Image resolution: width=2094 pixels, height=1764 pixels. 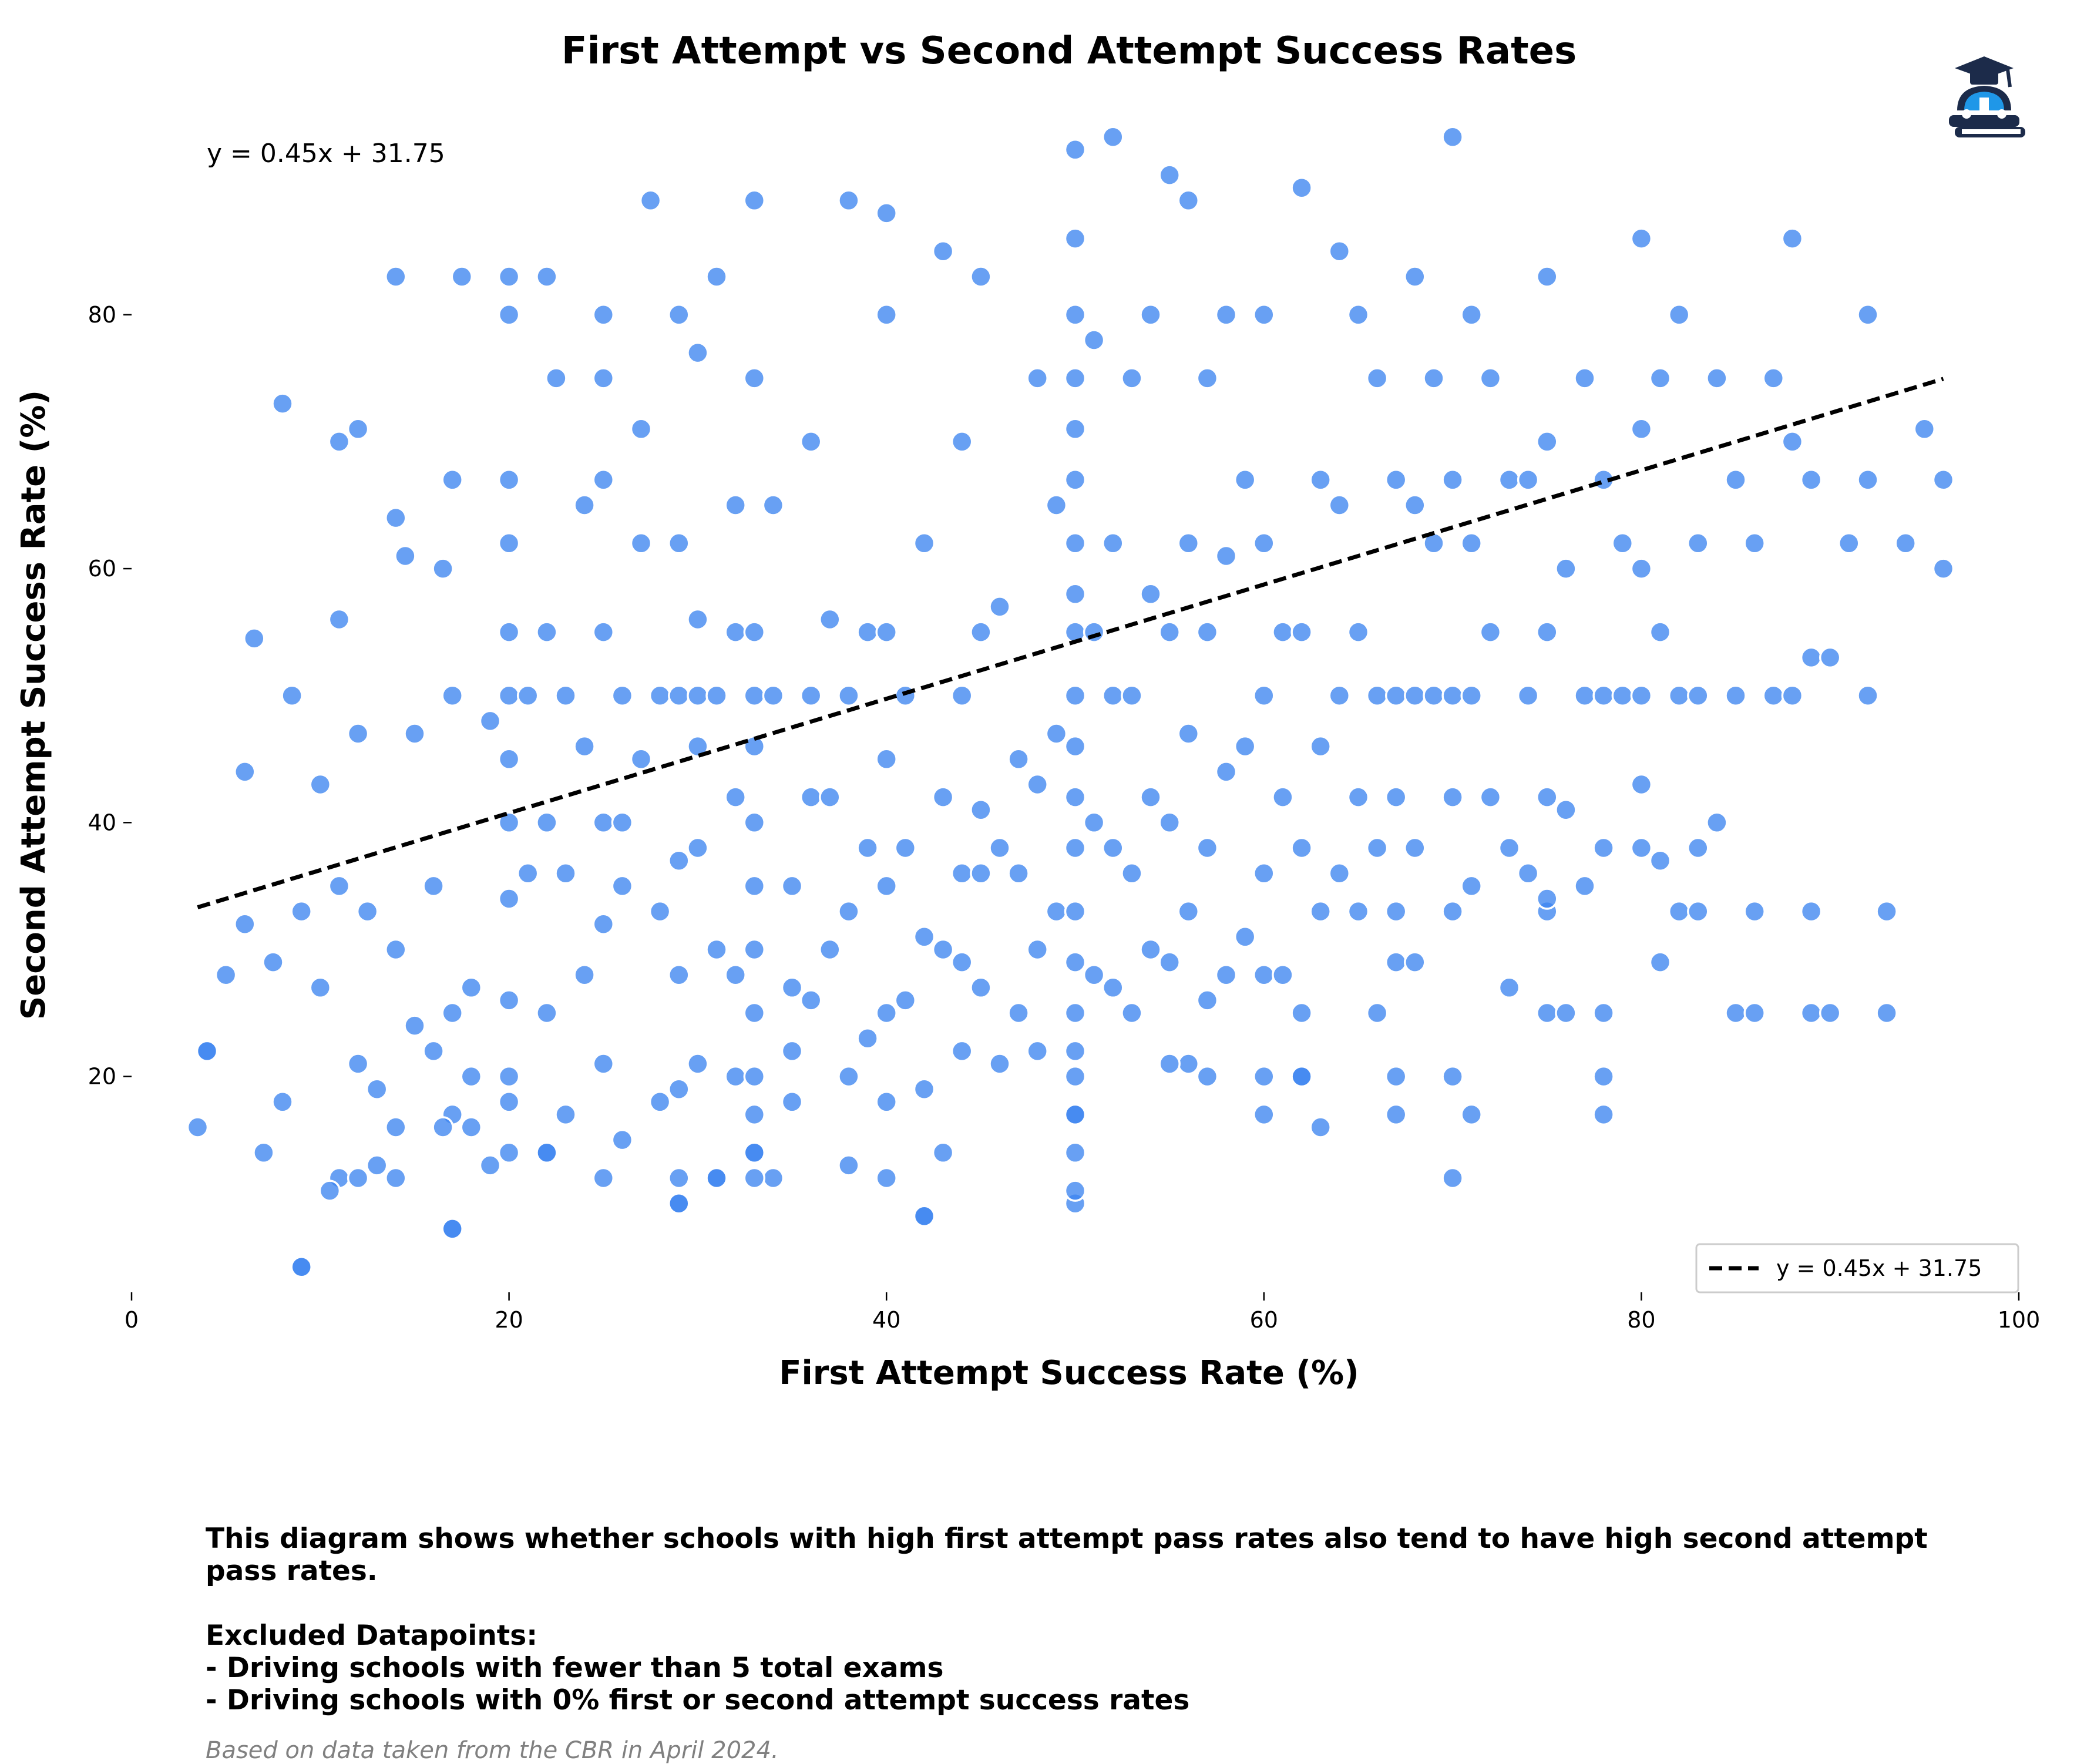 What do you see at coordinates (1641, 1320) in the screenshot?
I see `x-tick-label: 80` at bounding box center [1641, 1320].